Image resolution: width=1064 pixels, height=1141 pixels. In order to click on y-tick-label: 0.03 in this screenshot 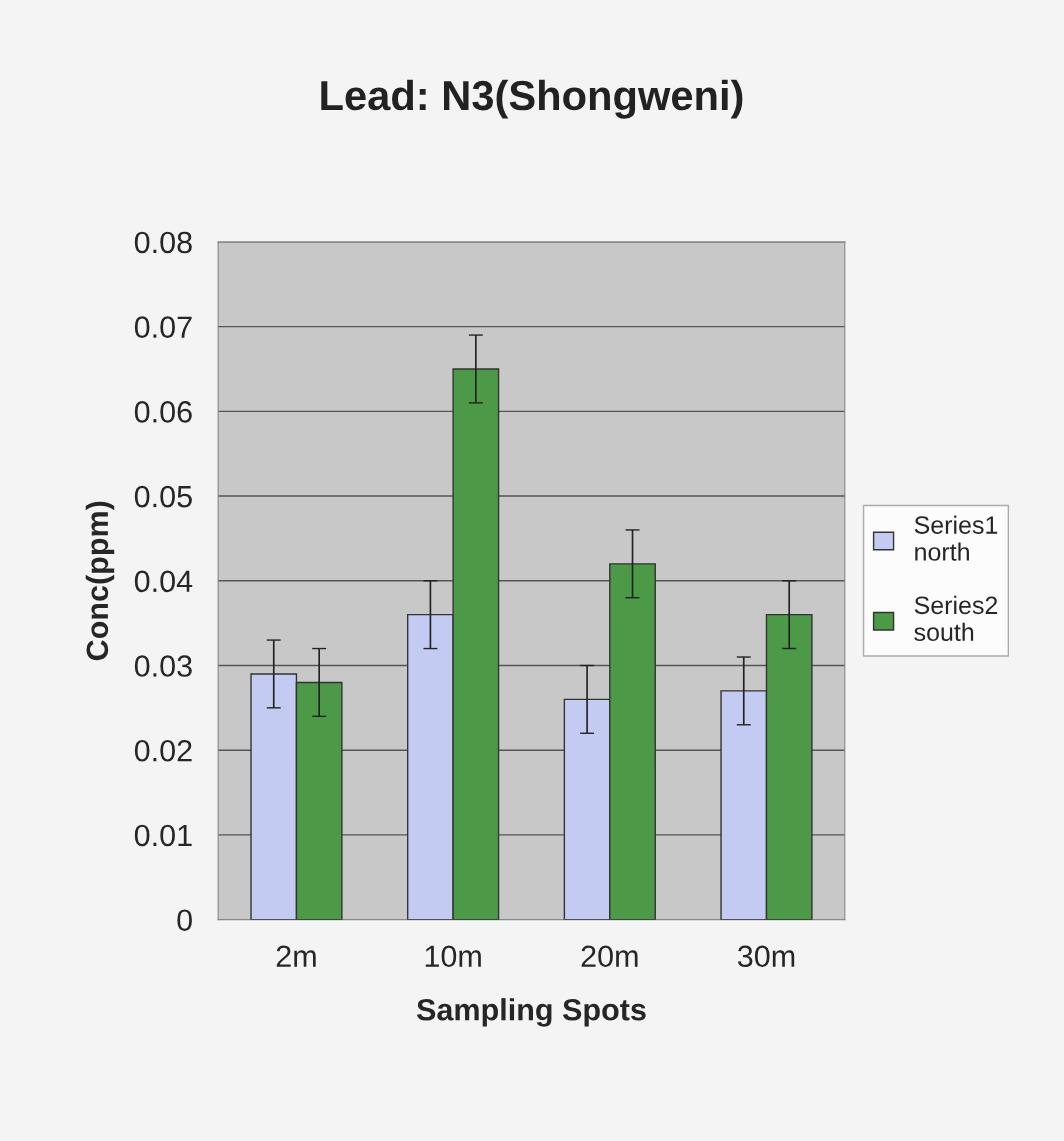, I will do `click(163, 666)`.